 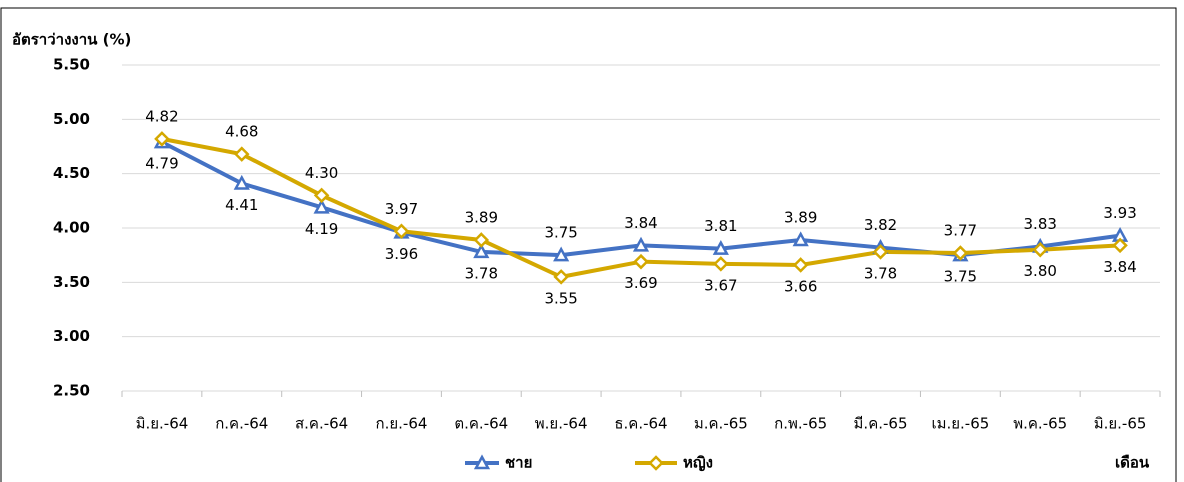 What do you see at coordinates (1120, 424) in the screenshot?
I see `x-tick-label: มิ.ย.-65` at bounding box center [1120, 424].